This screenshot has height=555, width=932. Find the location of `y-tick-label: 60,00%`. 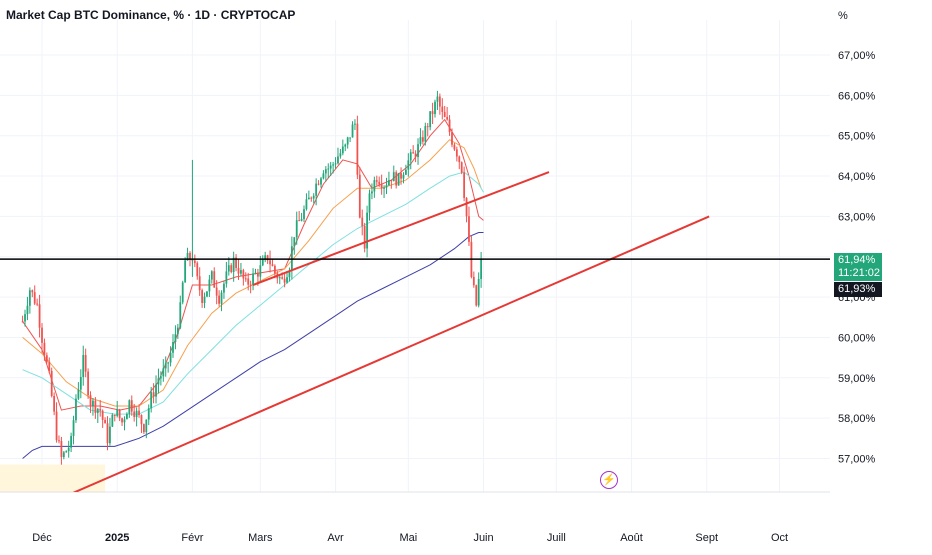

y-tick-label: 60,00% is located at coordinates (857, 338).